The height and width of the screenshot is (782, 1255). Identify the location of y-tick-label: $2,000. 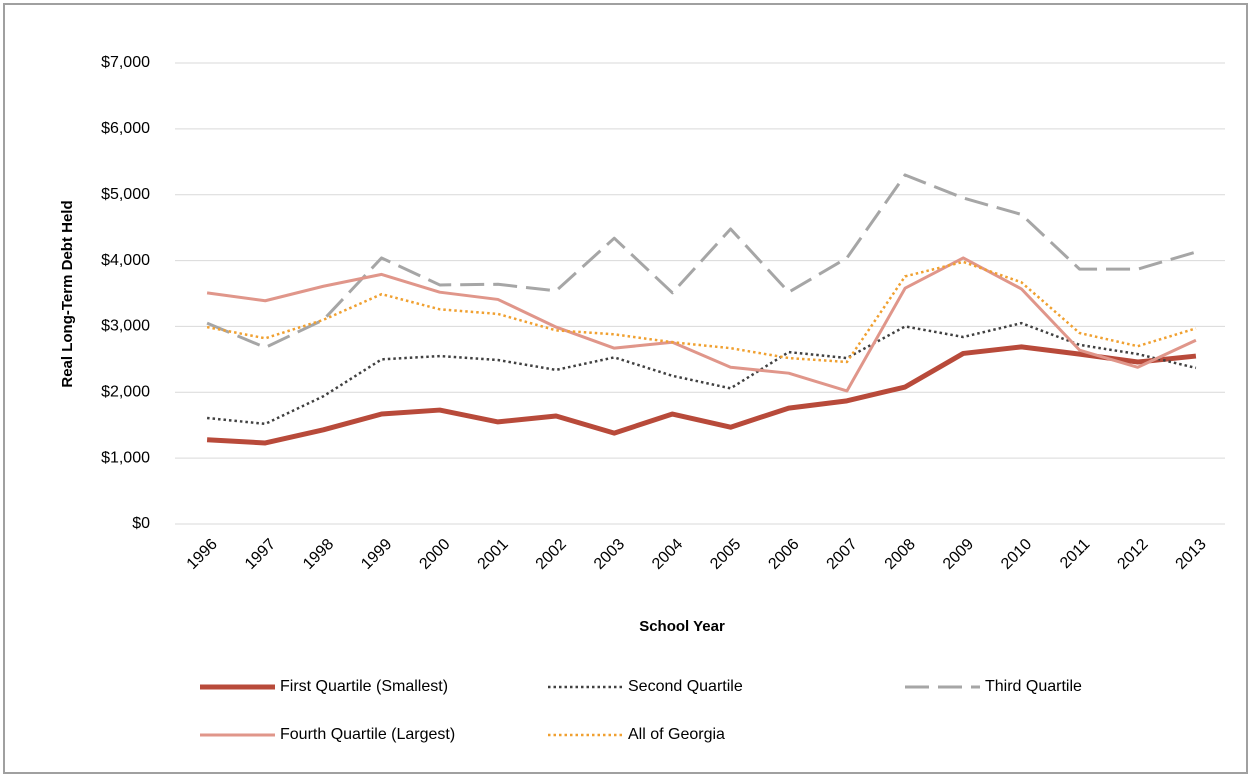
(125, 392).